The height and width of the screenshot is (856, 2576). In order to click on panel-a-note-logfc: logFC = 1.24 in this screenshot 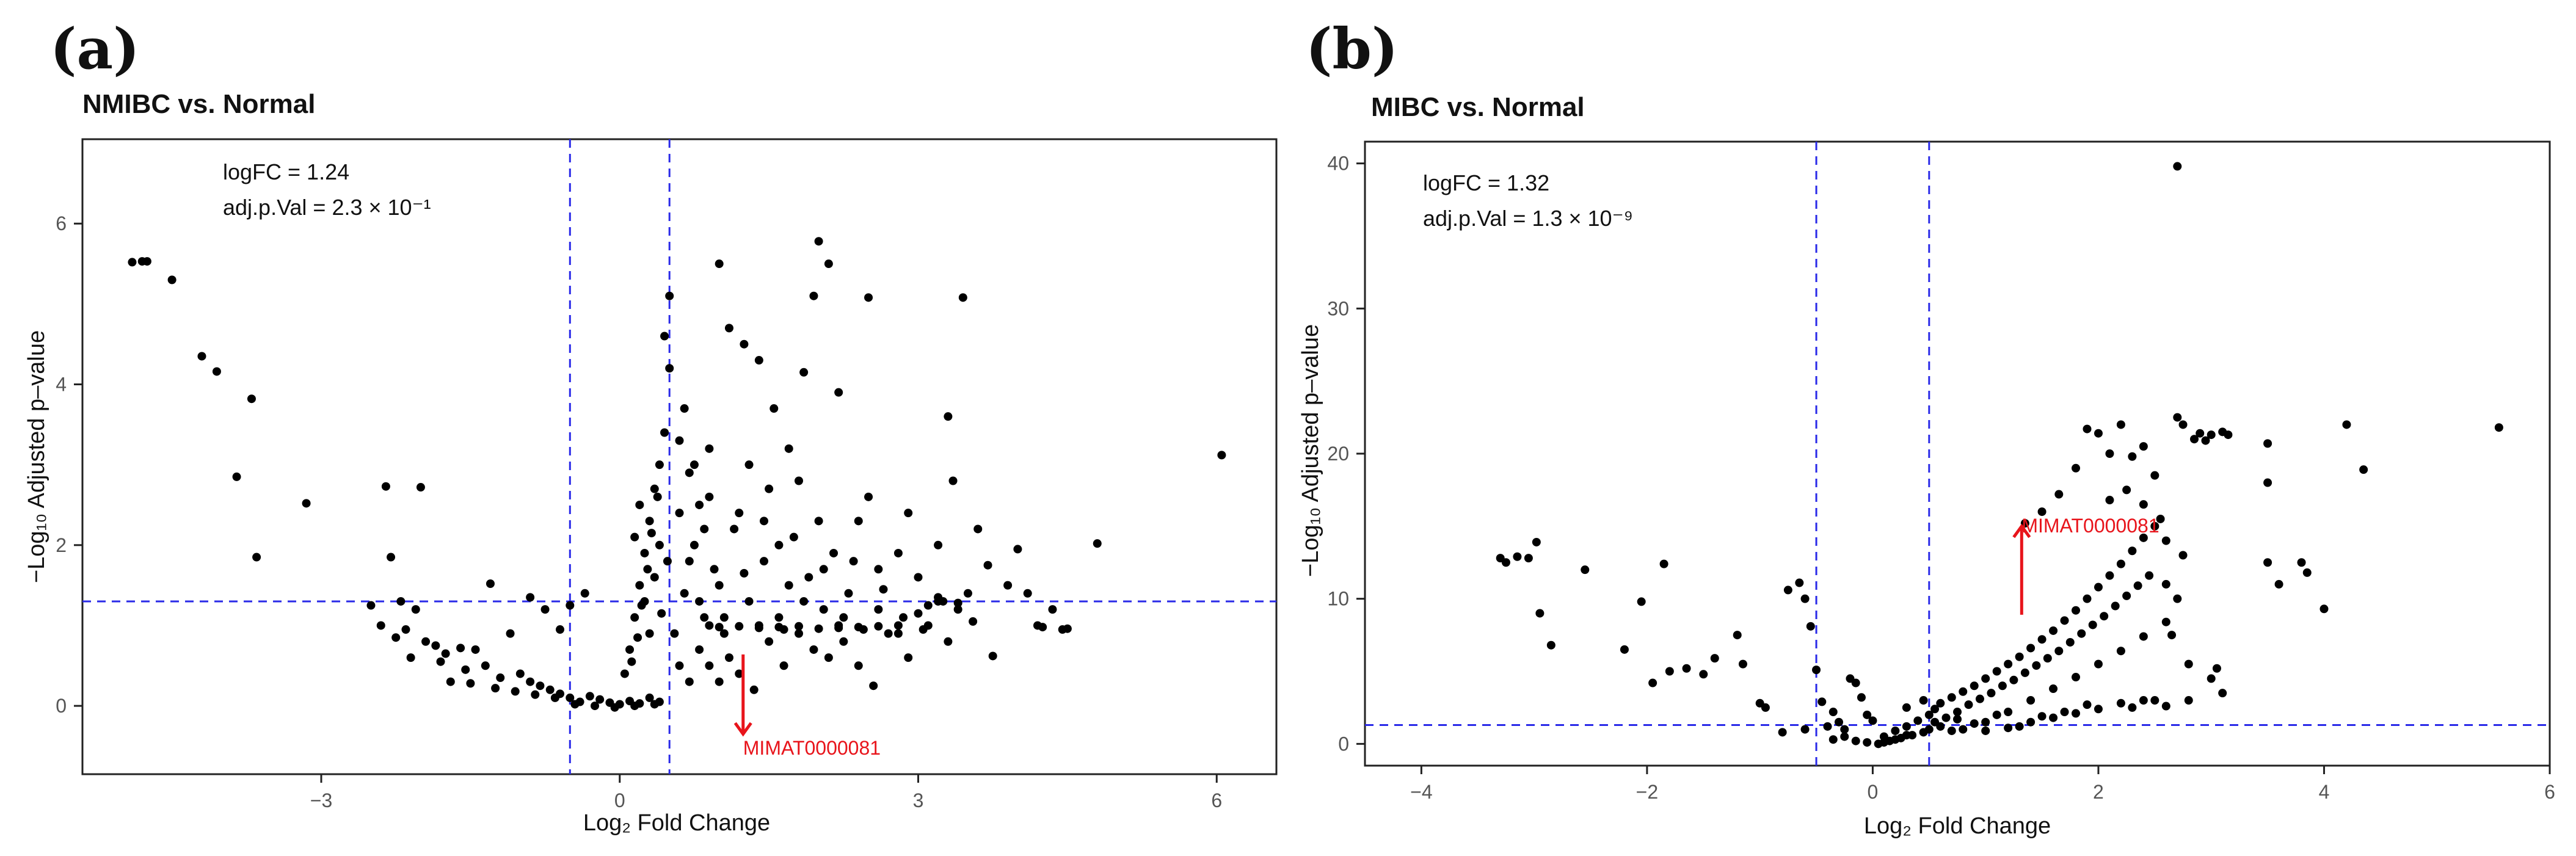, I will do `click(286, 171)`.